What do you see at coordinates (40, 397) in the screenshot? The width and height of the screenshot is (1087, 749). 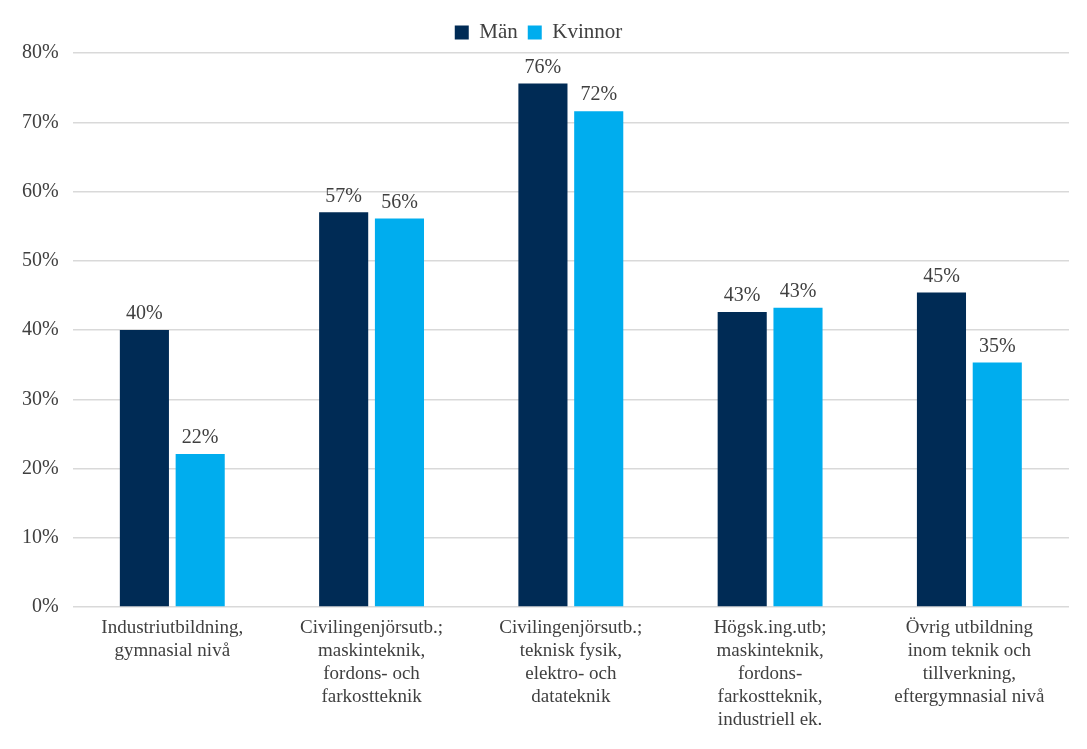 I see `y-tick-label: 30%` at bounding box center [40, 397].